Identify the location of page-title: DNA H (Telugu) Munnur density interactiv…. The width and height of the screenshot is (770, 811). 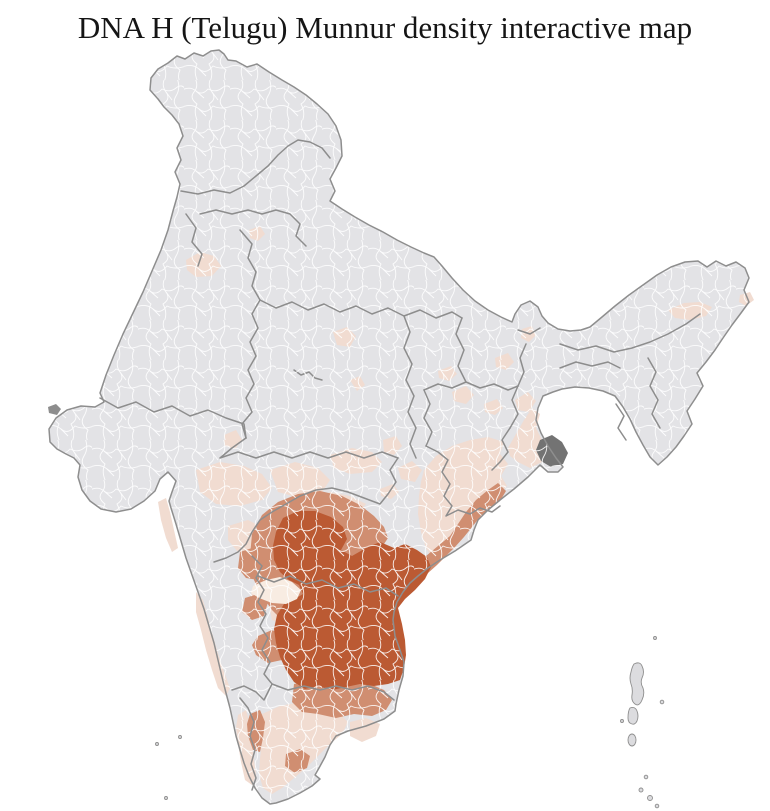
(385, 27).